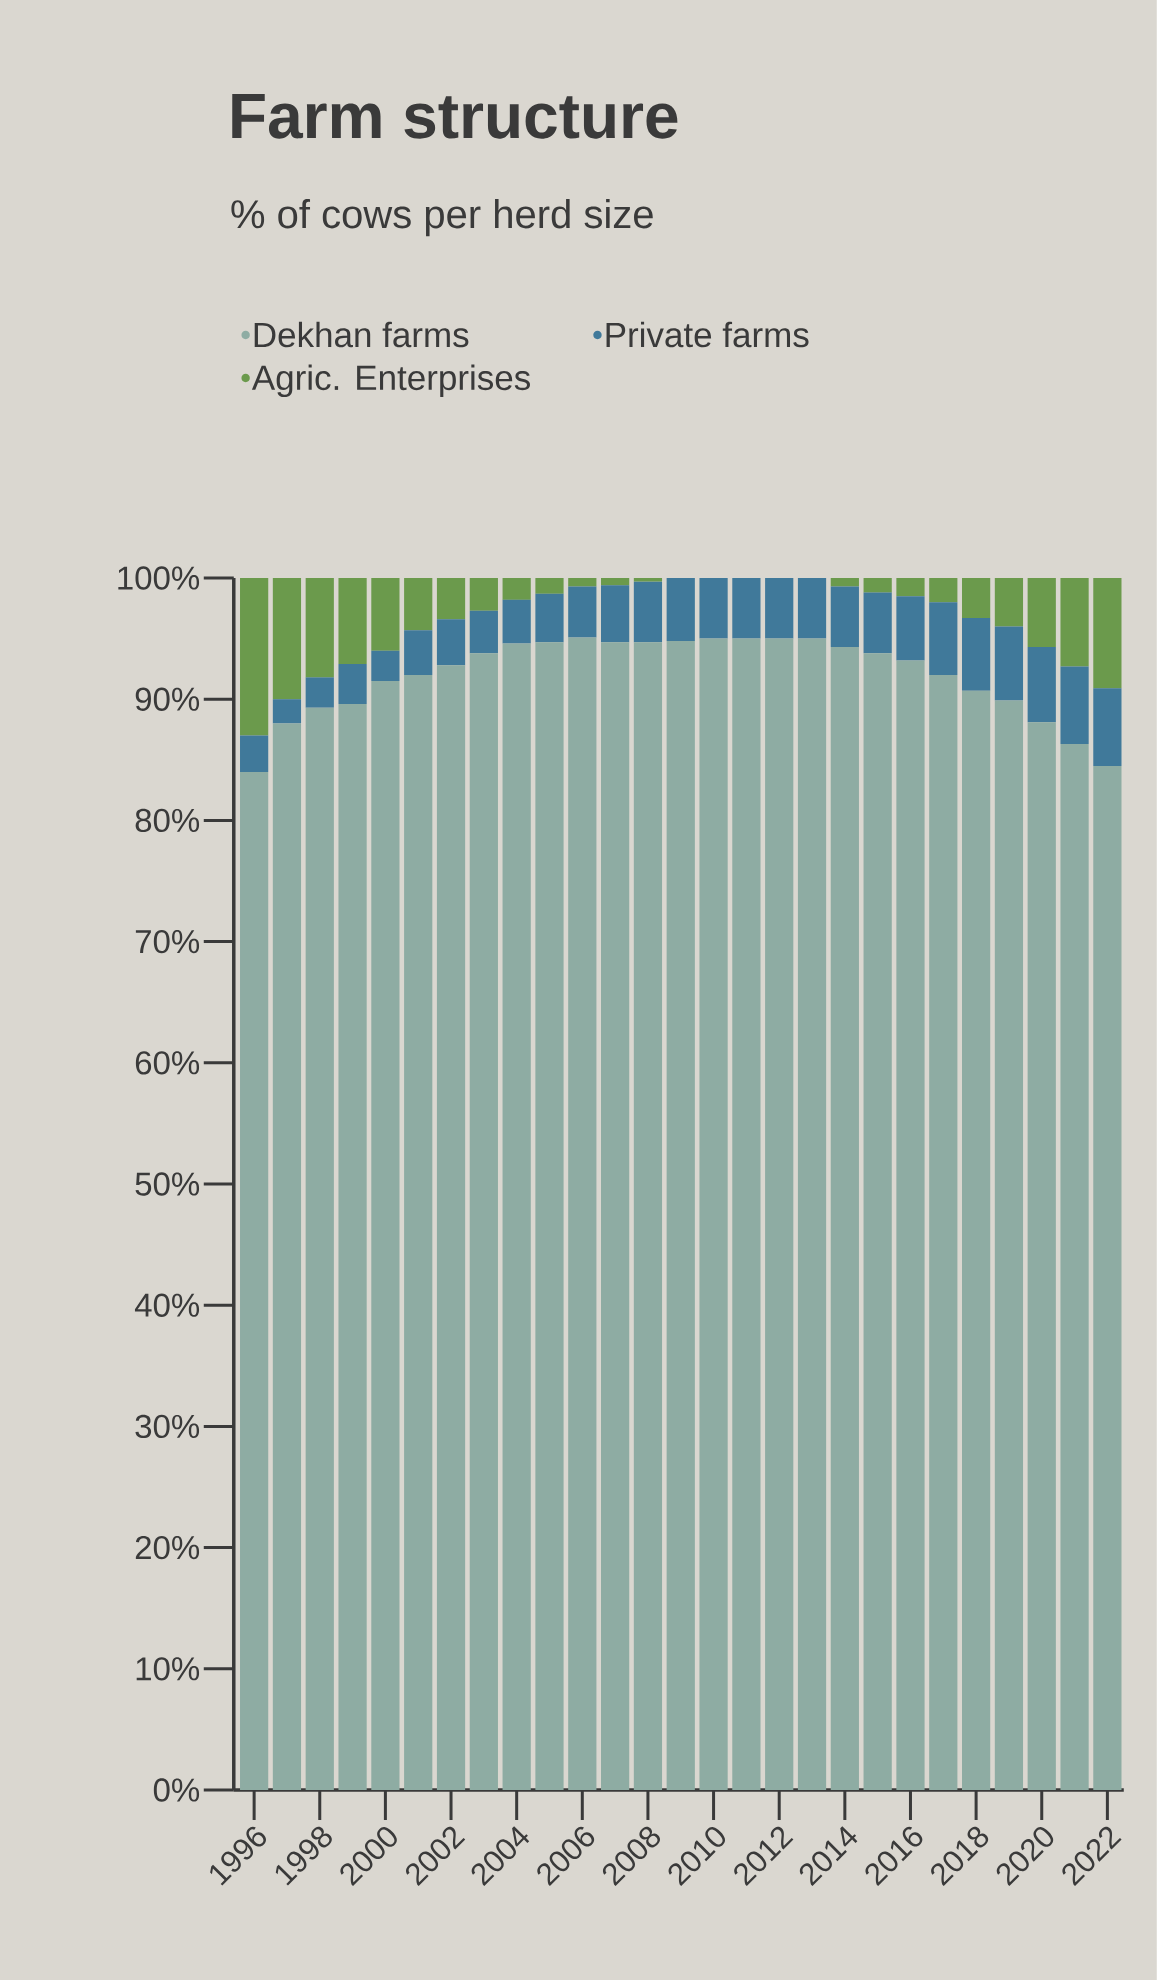 This screenshot has height=1980, width=1157. Describe the element at coordinates (707, 334) in the screenshot. I see `legend-label: Private farms` at that location.